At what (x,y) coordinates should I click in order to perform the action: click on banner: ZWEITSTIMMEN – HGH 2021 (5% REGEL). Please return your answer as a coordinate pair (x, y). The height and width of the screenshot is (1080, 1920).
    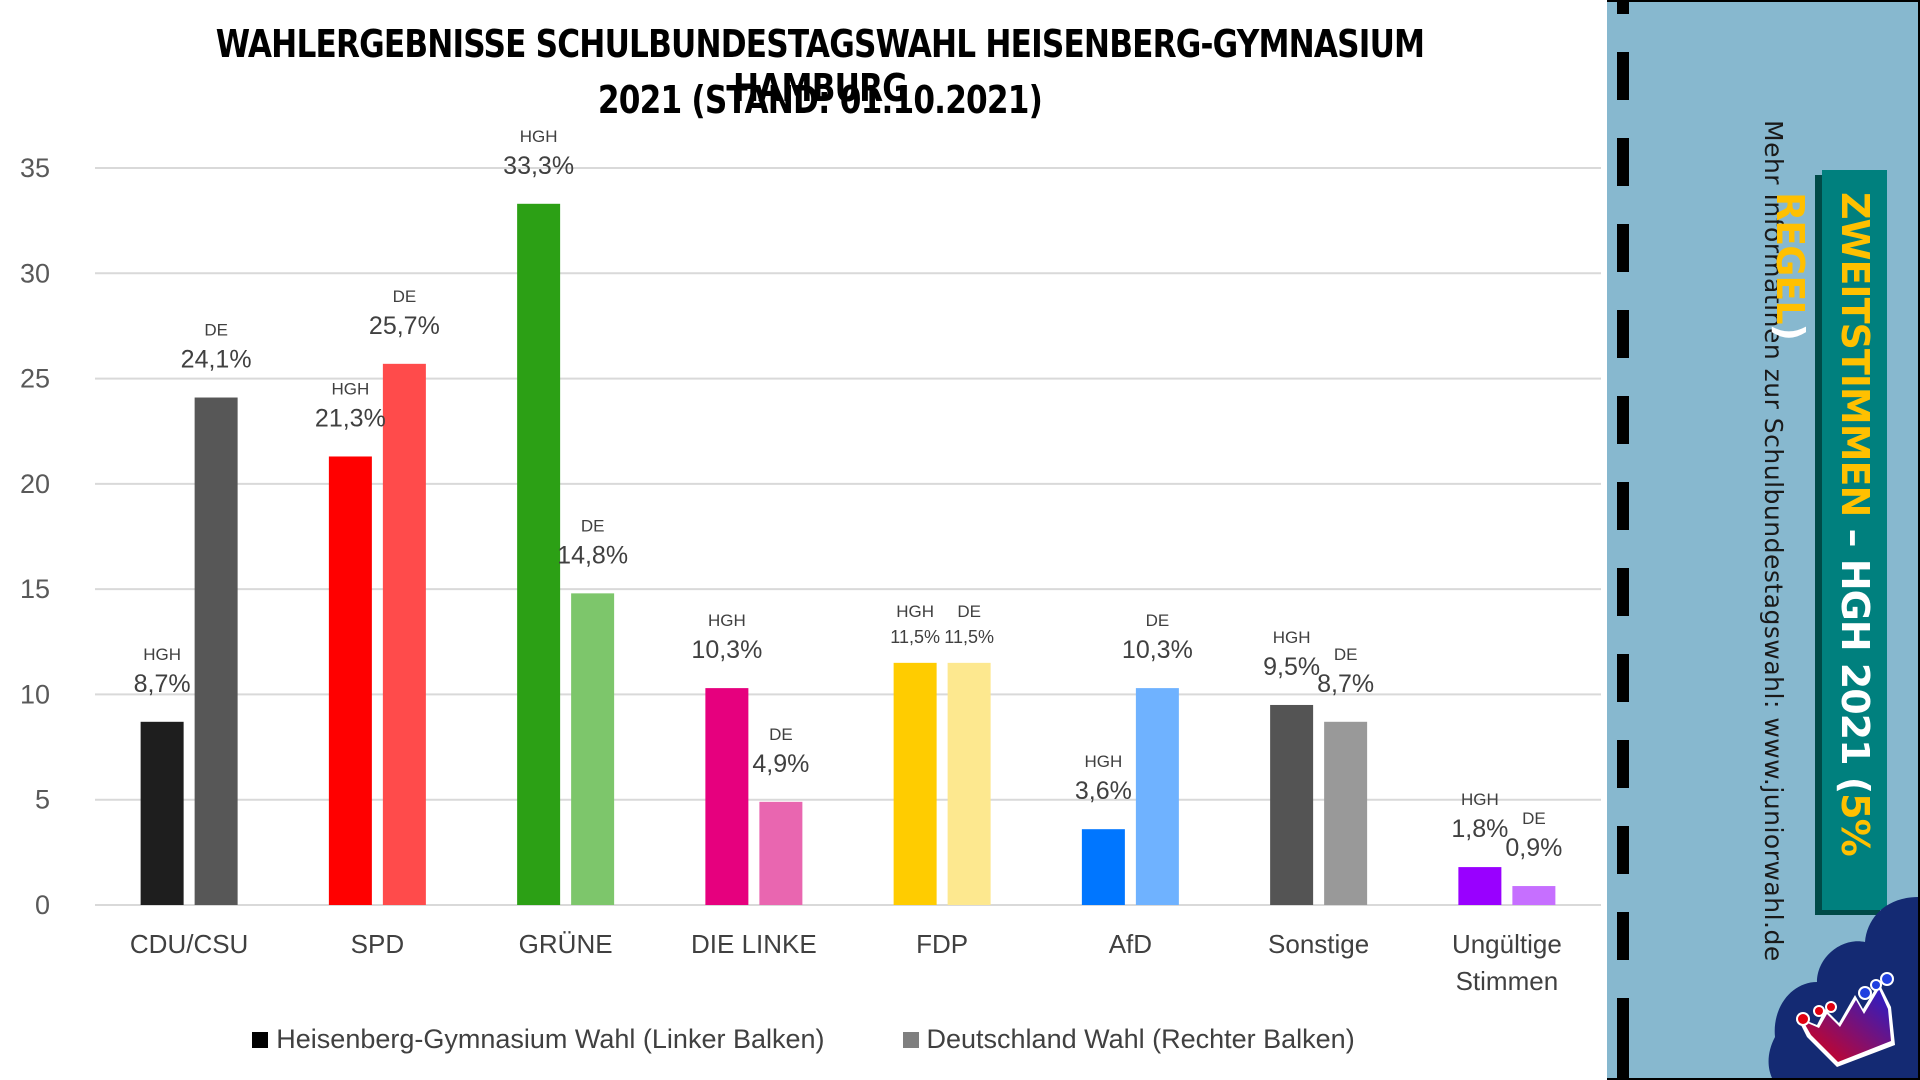
    Looking at the image, I should click on (1827, 540).